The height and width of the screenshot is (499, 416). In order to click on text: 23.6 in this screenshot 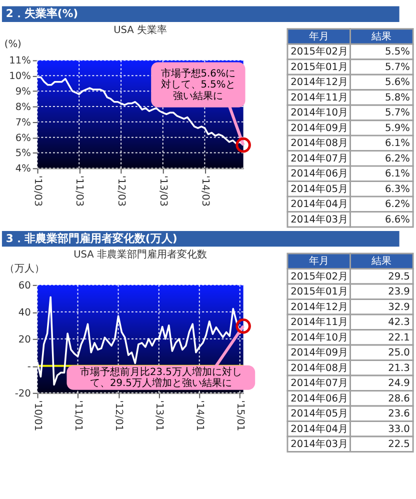, I will do `click(399, 414)`.